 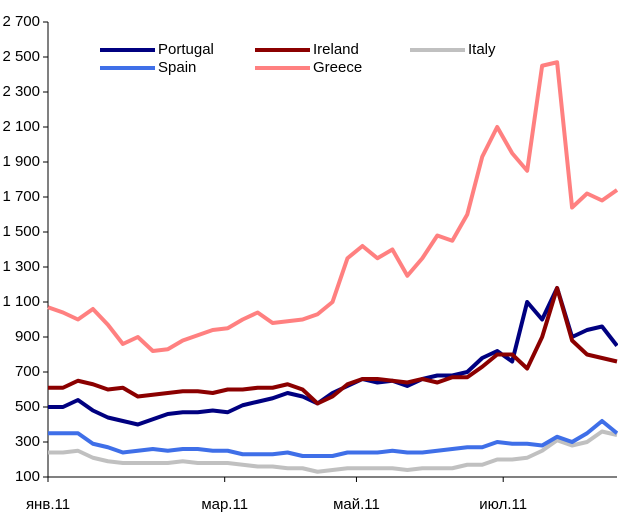 I want to click on x-tick-label: янв.11, so click(x=48, y=504).